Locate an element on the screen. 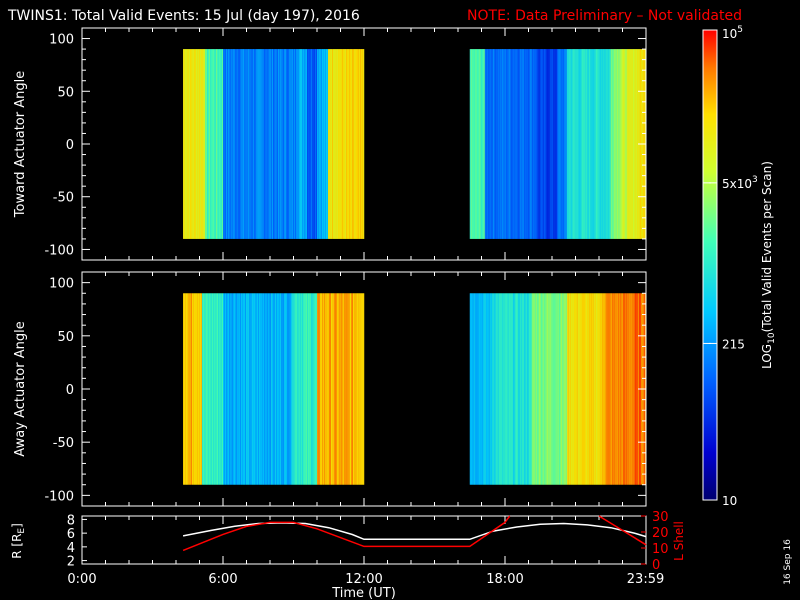  date-stamp: 16 Sep 16 is located at coordinates (788, 562).